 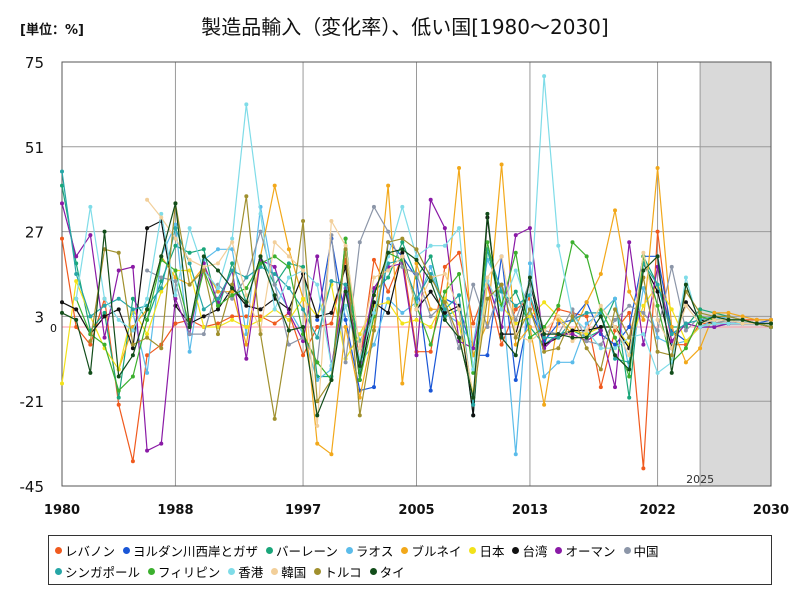 I want to click on y-tick-label: 75, so click(x=34, y=63).